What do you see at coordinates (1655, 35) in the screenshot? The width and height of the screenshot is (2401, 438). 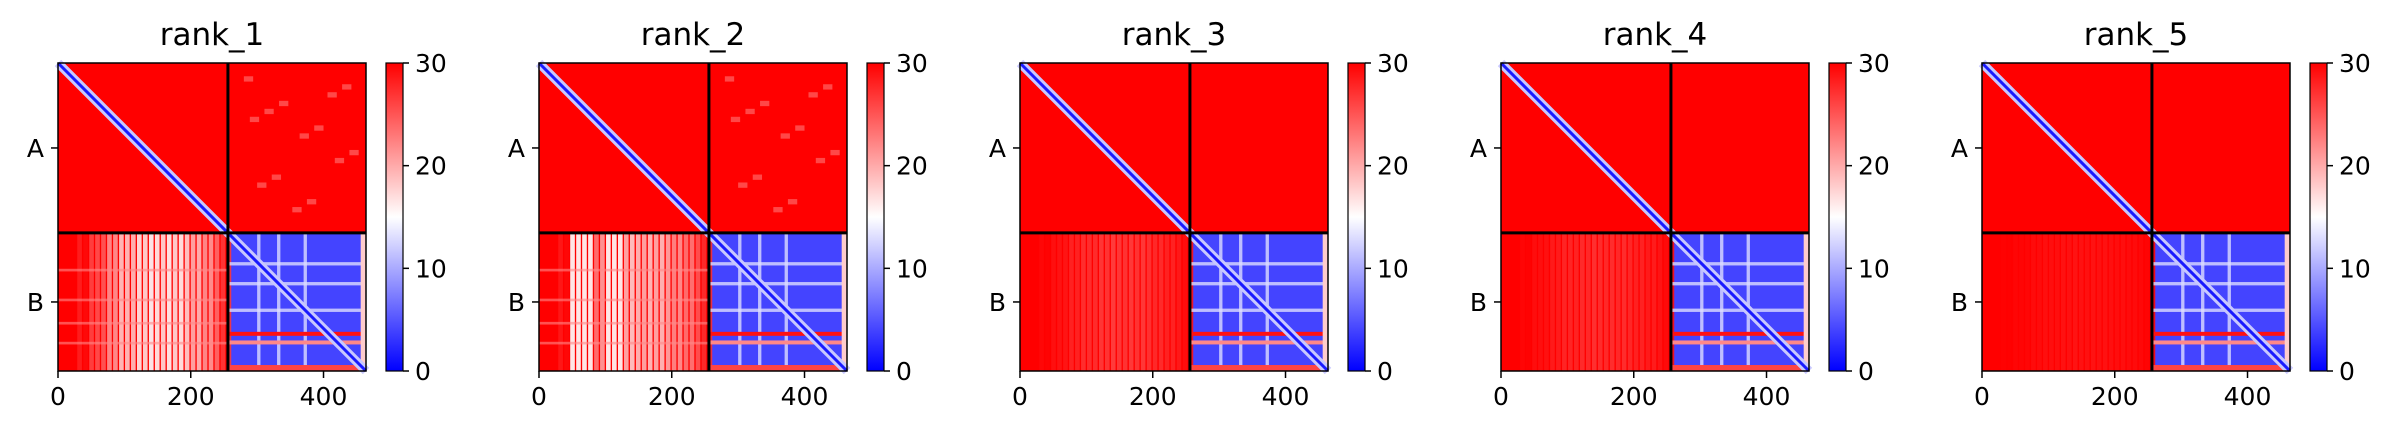 I see `panel-title: rank_4` at bounding box center [1655, 35].